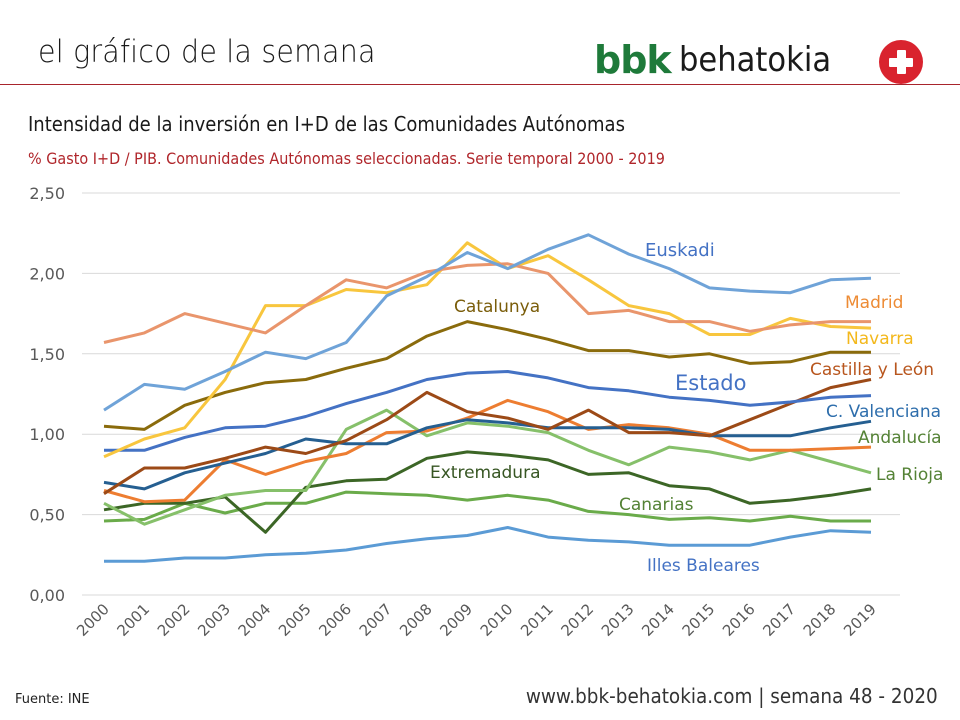  I want to click on series-label: Illes Baleares, so click(703, 566).